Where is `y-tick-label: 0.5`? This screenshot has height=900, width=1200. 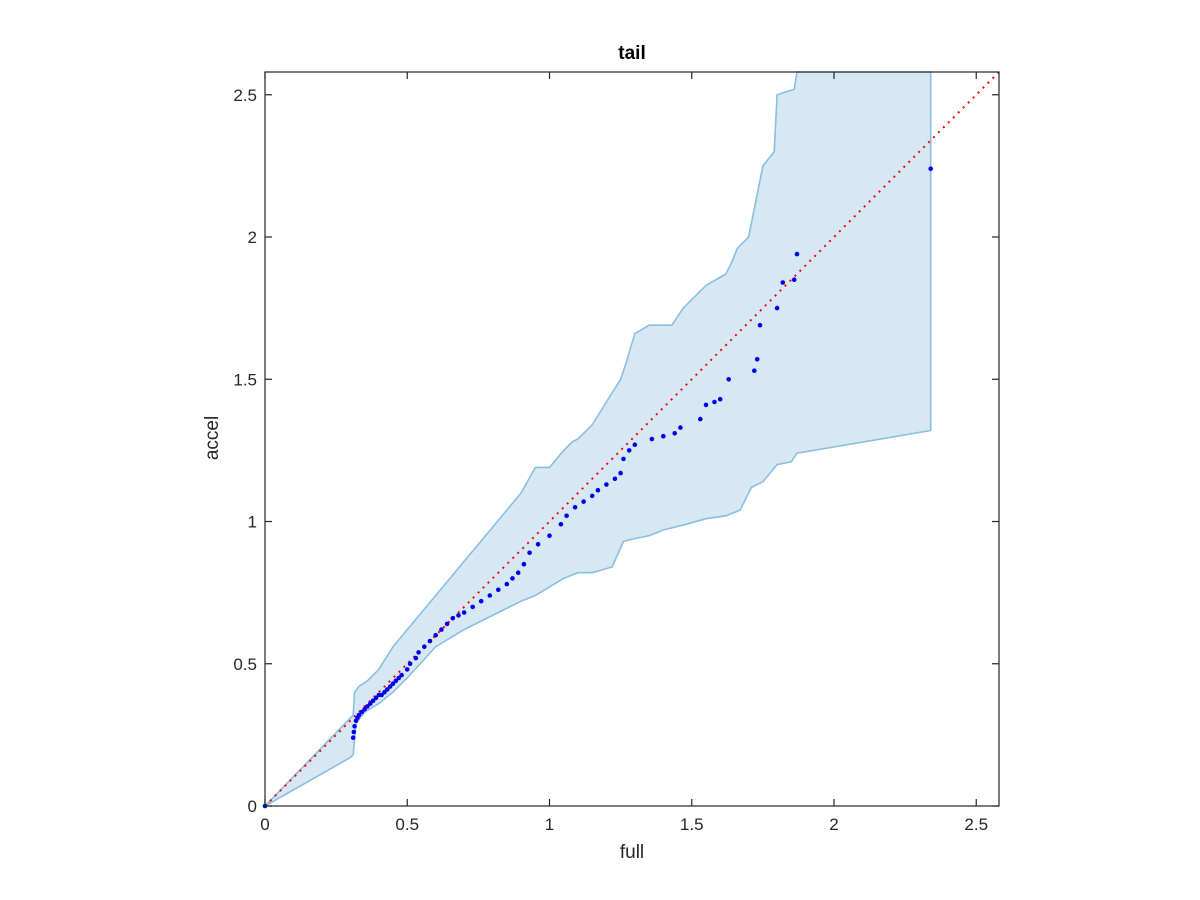 y-tick-label: 0.5 is located at coordinates (245, 664).